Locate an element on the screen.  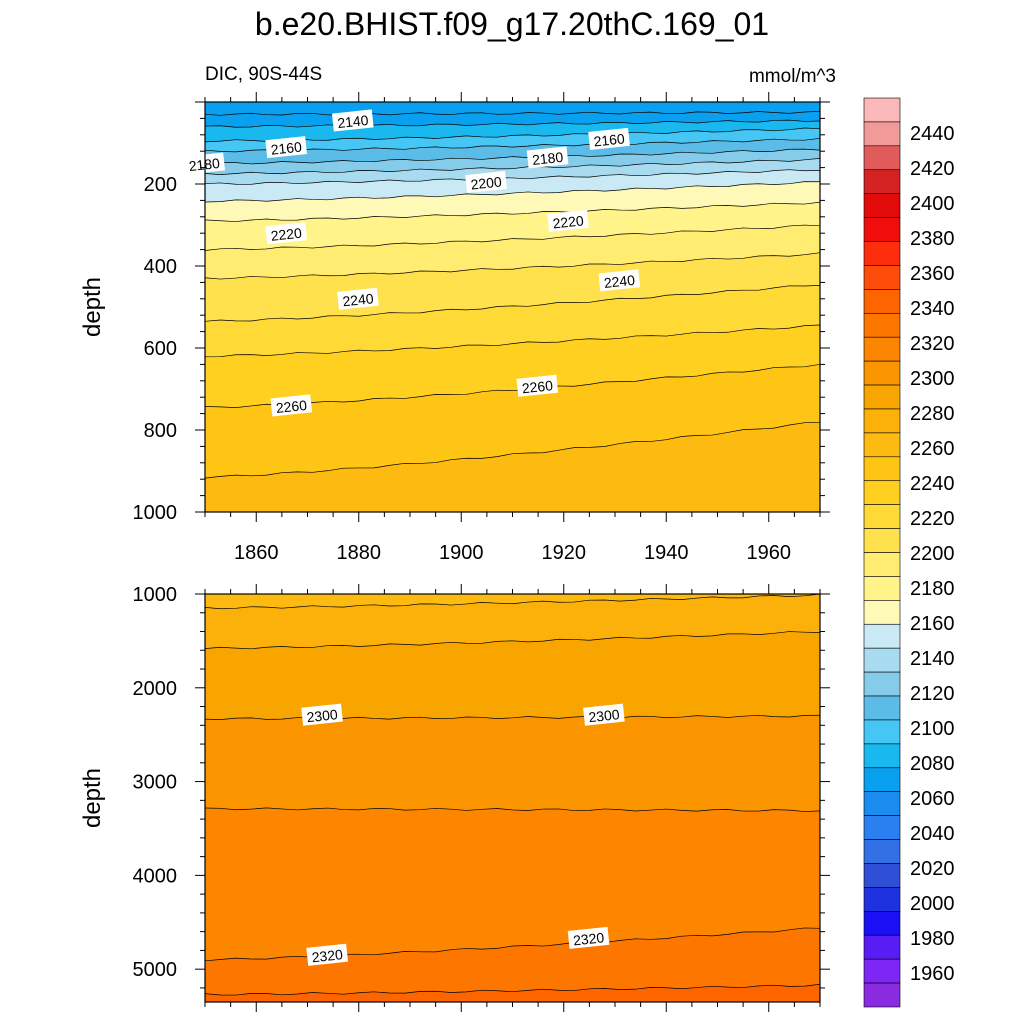
contour-label: 2300 is located at coordinates (322, 714).